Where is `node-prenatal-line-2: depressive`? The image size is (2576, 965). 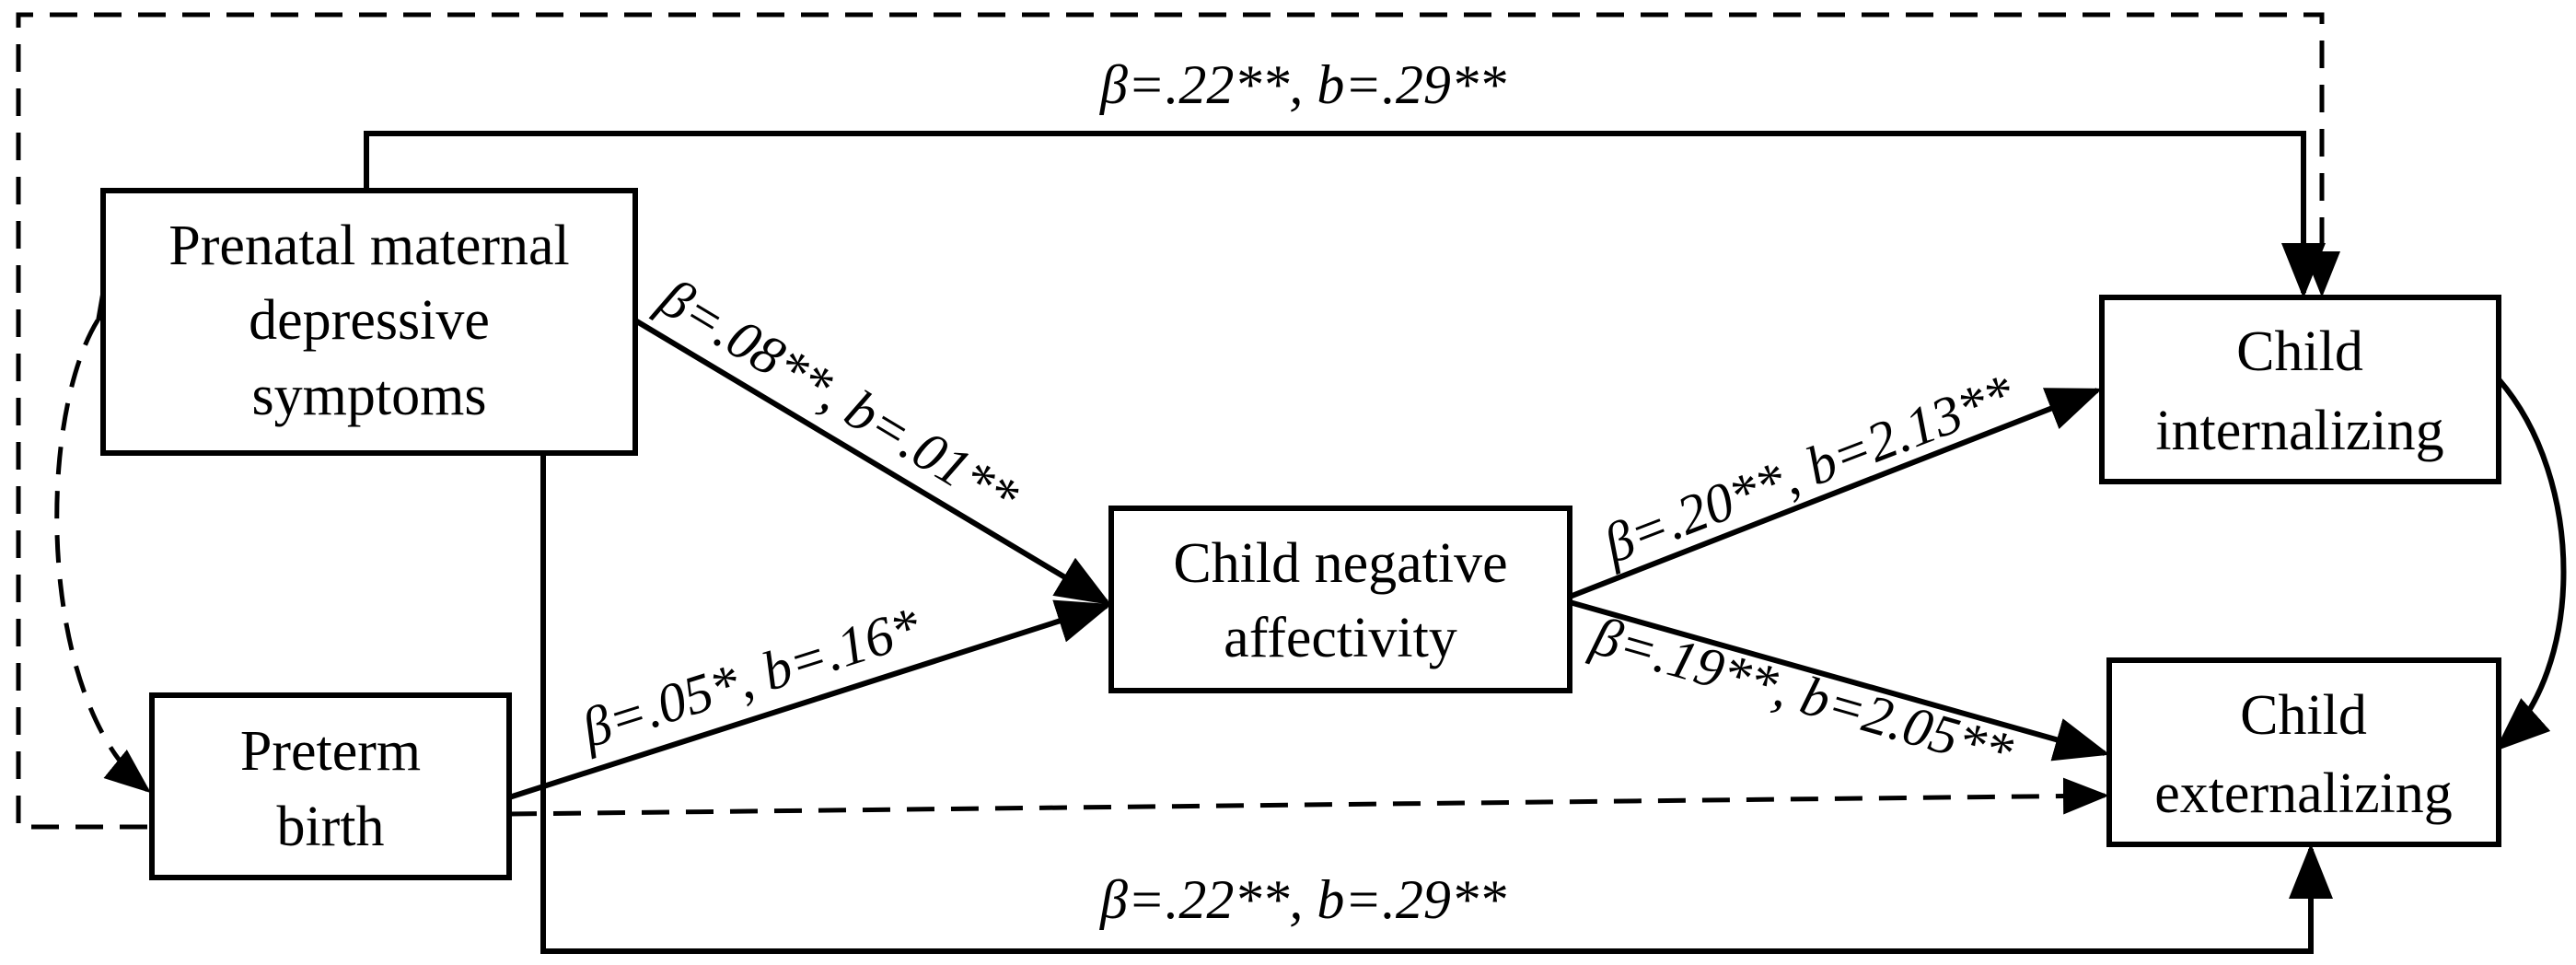 node-prenatal-line-2: depressive is located at coordinates (369, 320).